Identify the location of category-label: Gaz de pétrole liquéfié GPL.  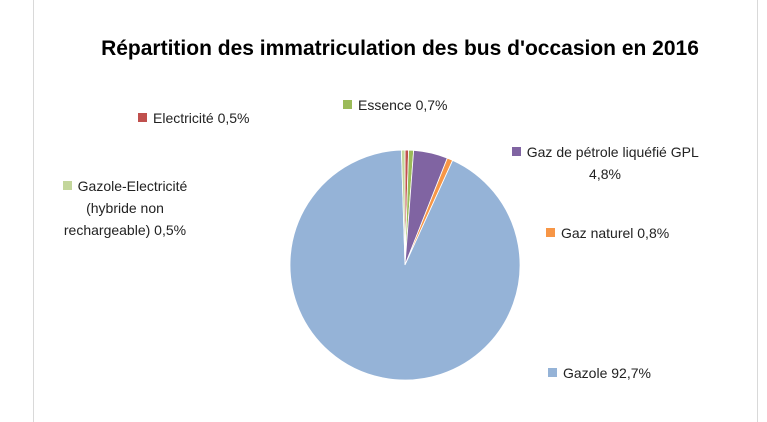
(612, 152).